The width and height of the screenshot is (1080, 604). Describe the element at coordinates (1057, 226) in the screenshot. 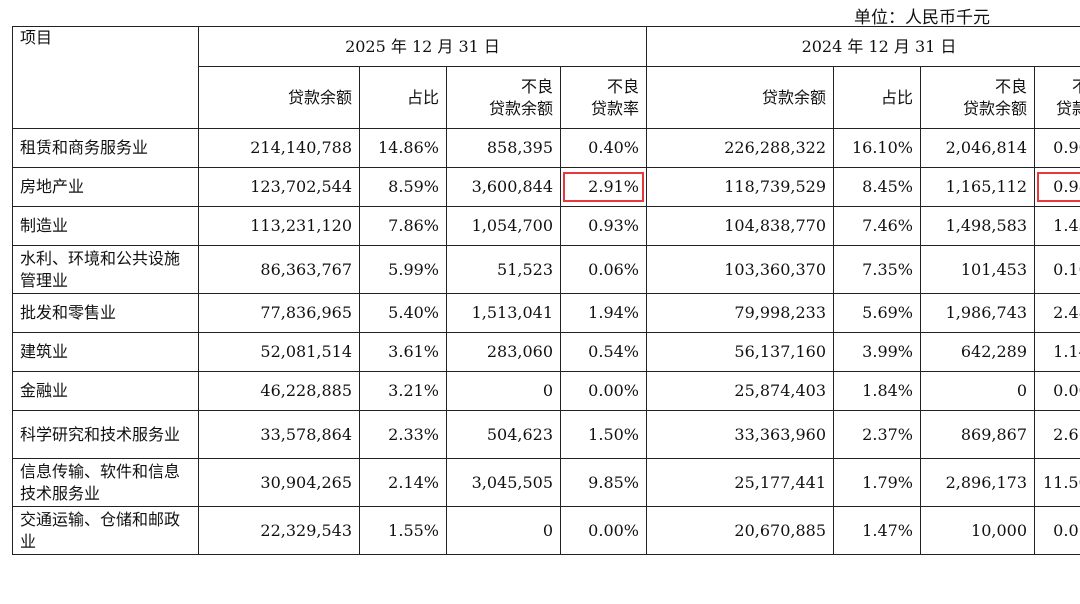

I see `npl-rate-2024: 1.43%` at that location.